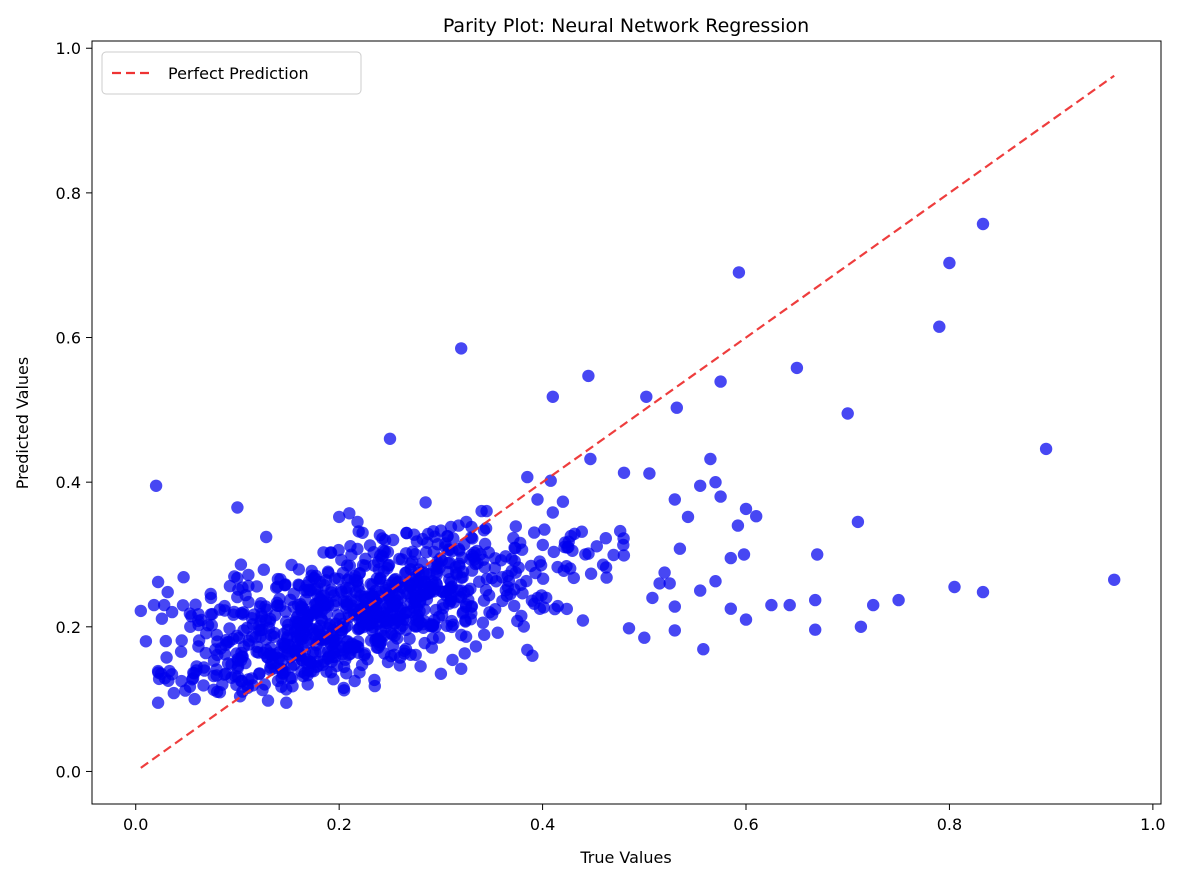 This screenshot has width=1177, height=877. What do you see at coordinates (745, 824) in the screenshot?
I see `x-tick-label: 0.6` at bounding box center [745, 824].